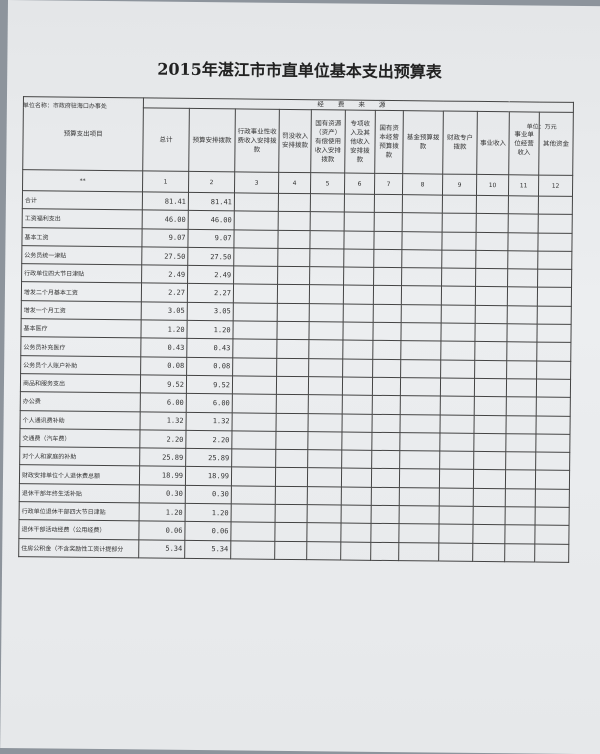 Image resolution: width=600 pixels, height=754 pixels. Describe the element at coordinates (80, 383) in the screenshot. I see `row-item: 商品和服务支出` at that location.